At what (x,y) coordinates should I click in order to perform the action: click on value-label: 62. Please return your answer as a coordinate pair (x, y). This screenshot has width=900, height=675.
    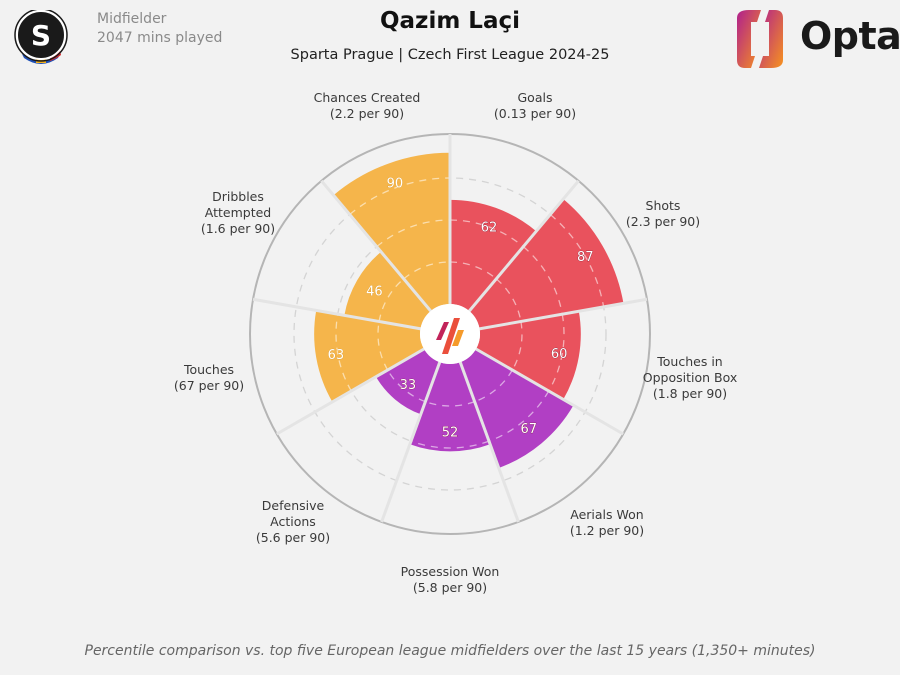
    Looking at the image, I should click on (489, 228).